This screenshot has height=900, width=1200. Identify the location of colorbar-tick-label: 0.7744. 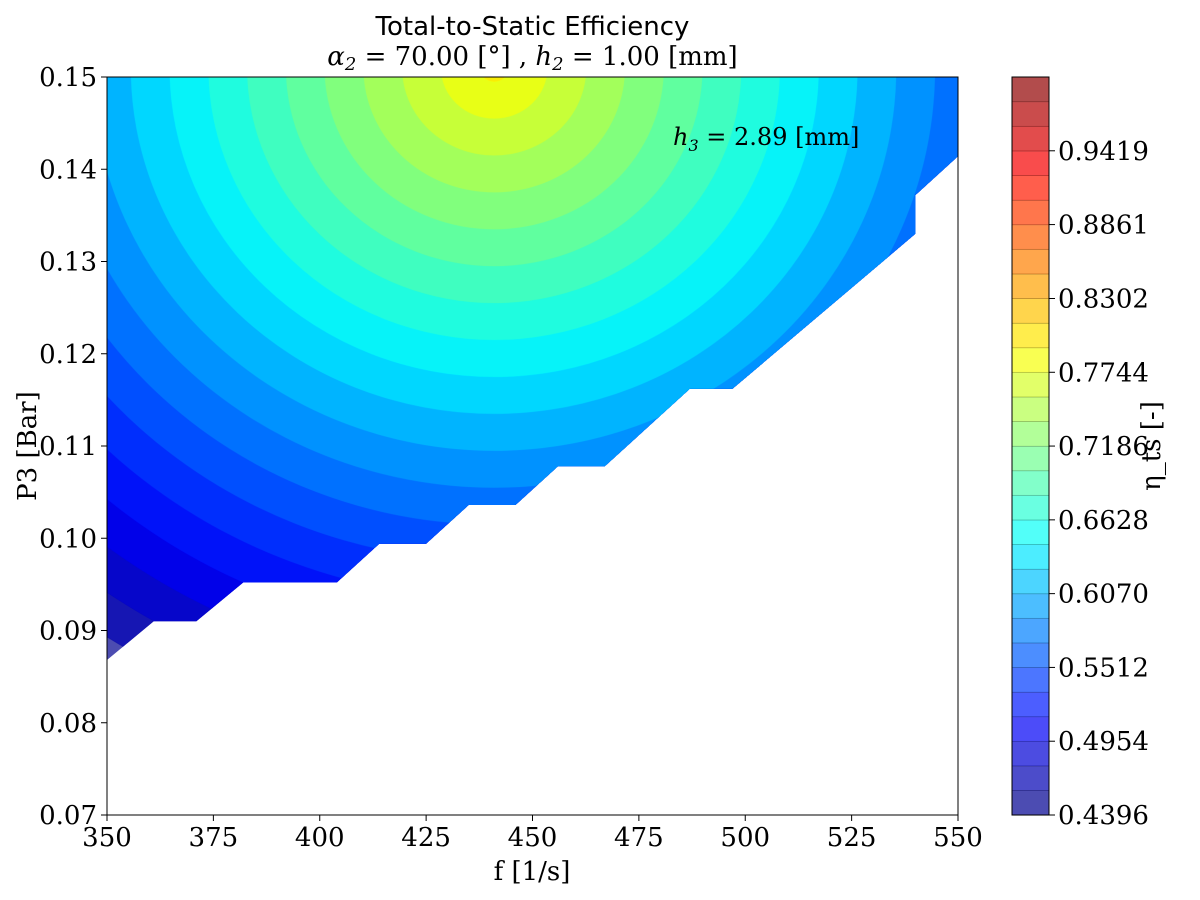
(1103, 373).